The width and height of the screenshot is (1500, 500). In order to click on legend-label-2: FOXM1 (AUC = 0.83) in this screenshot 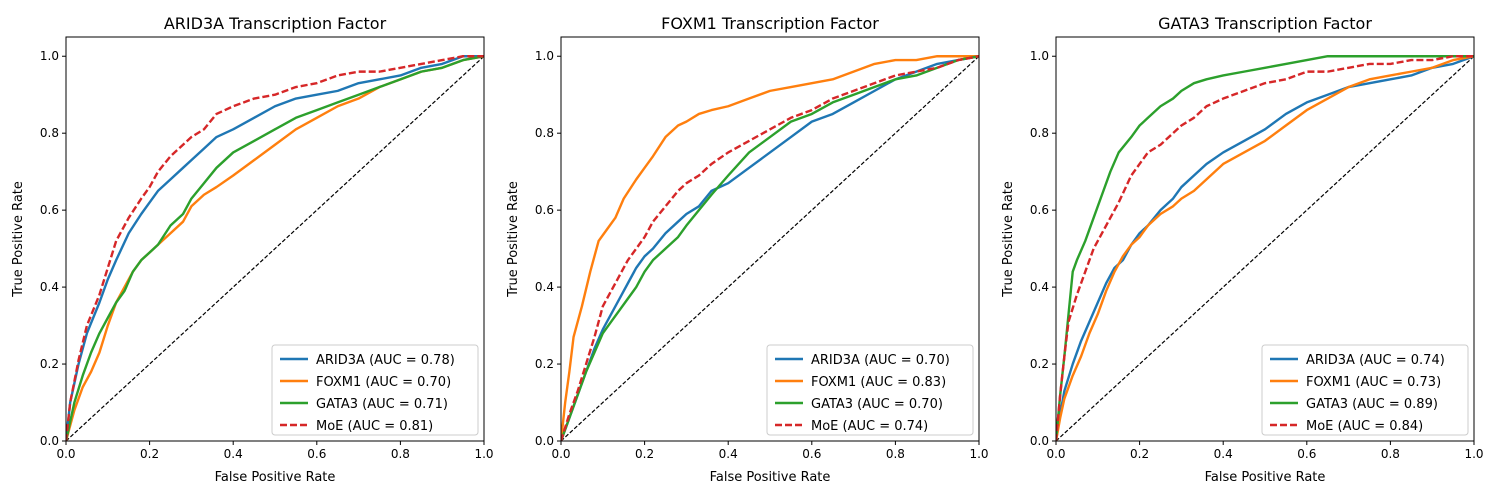, I will do `click(878, 382)`.